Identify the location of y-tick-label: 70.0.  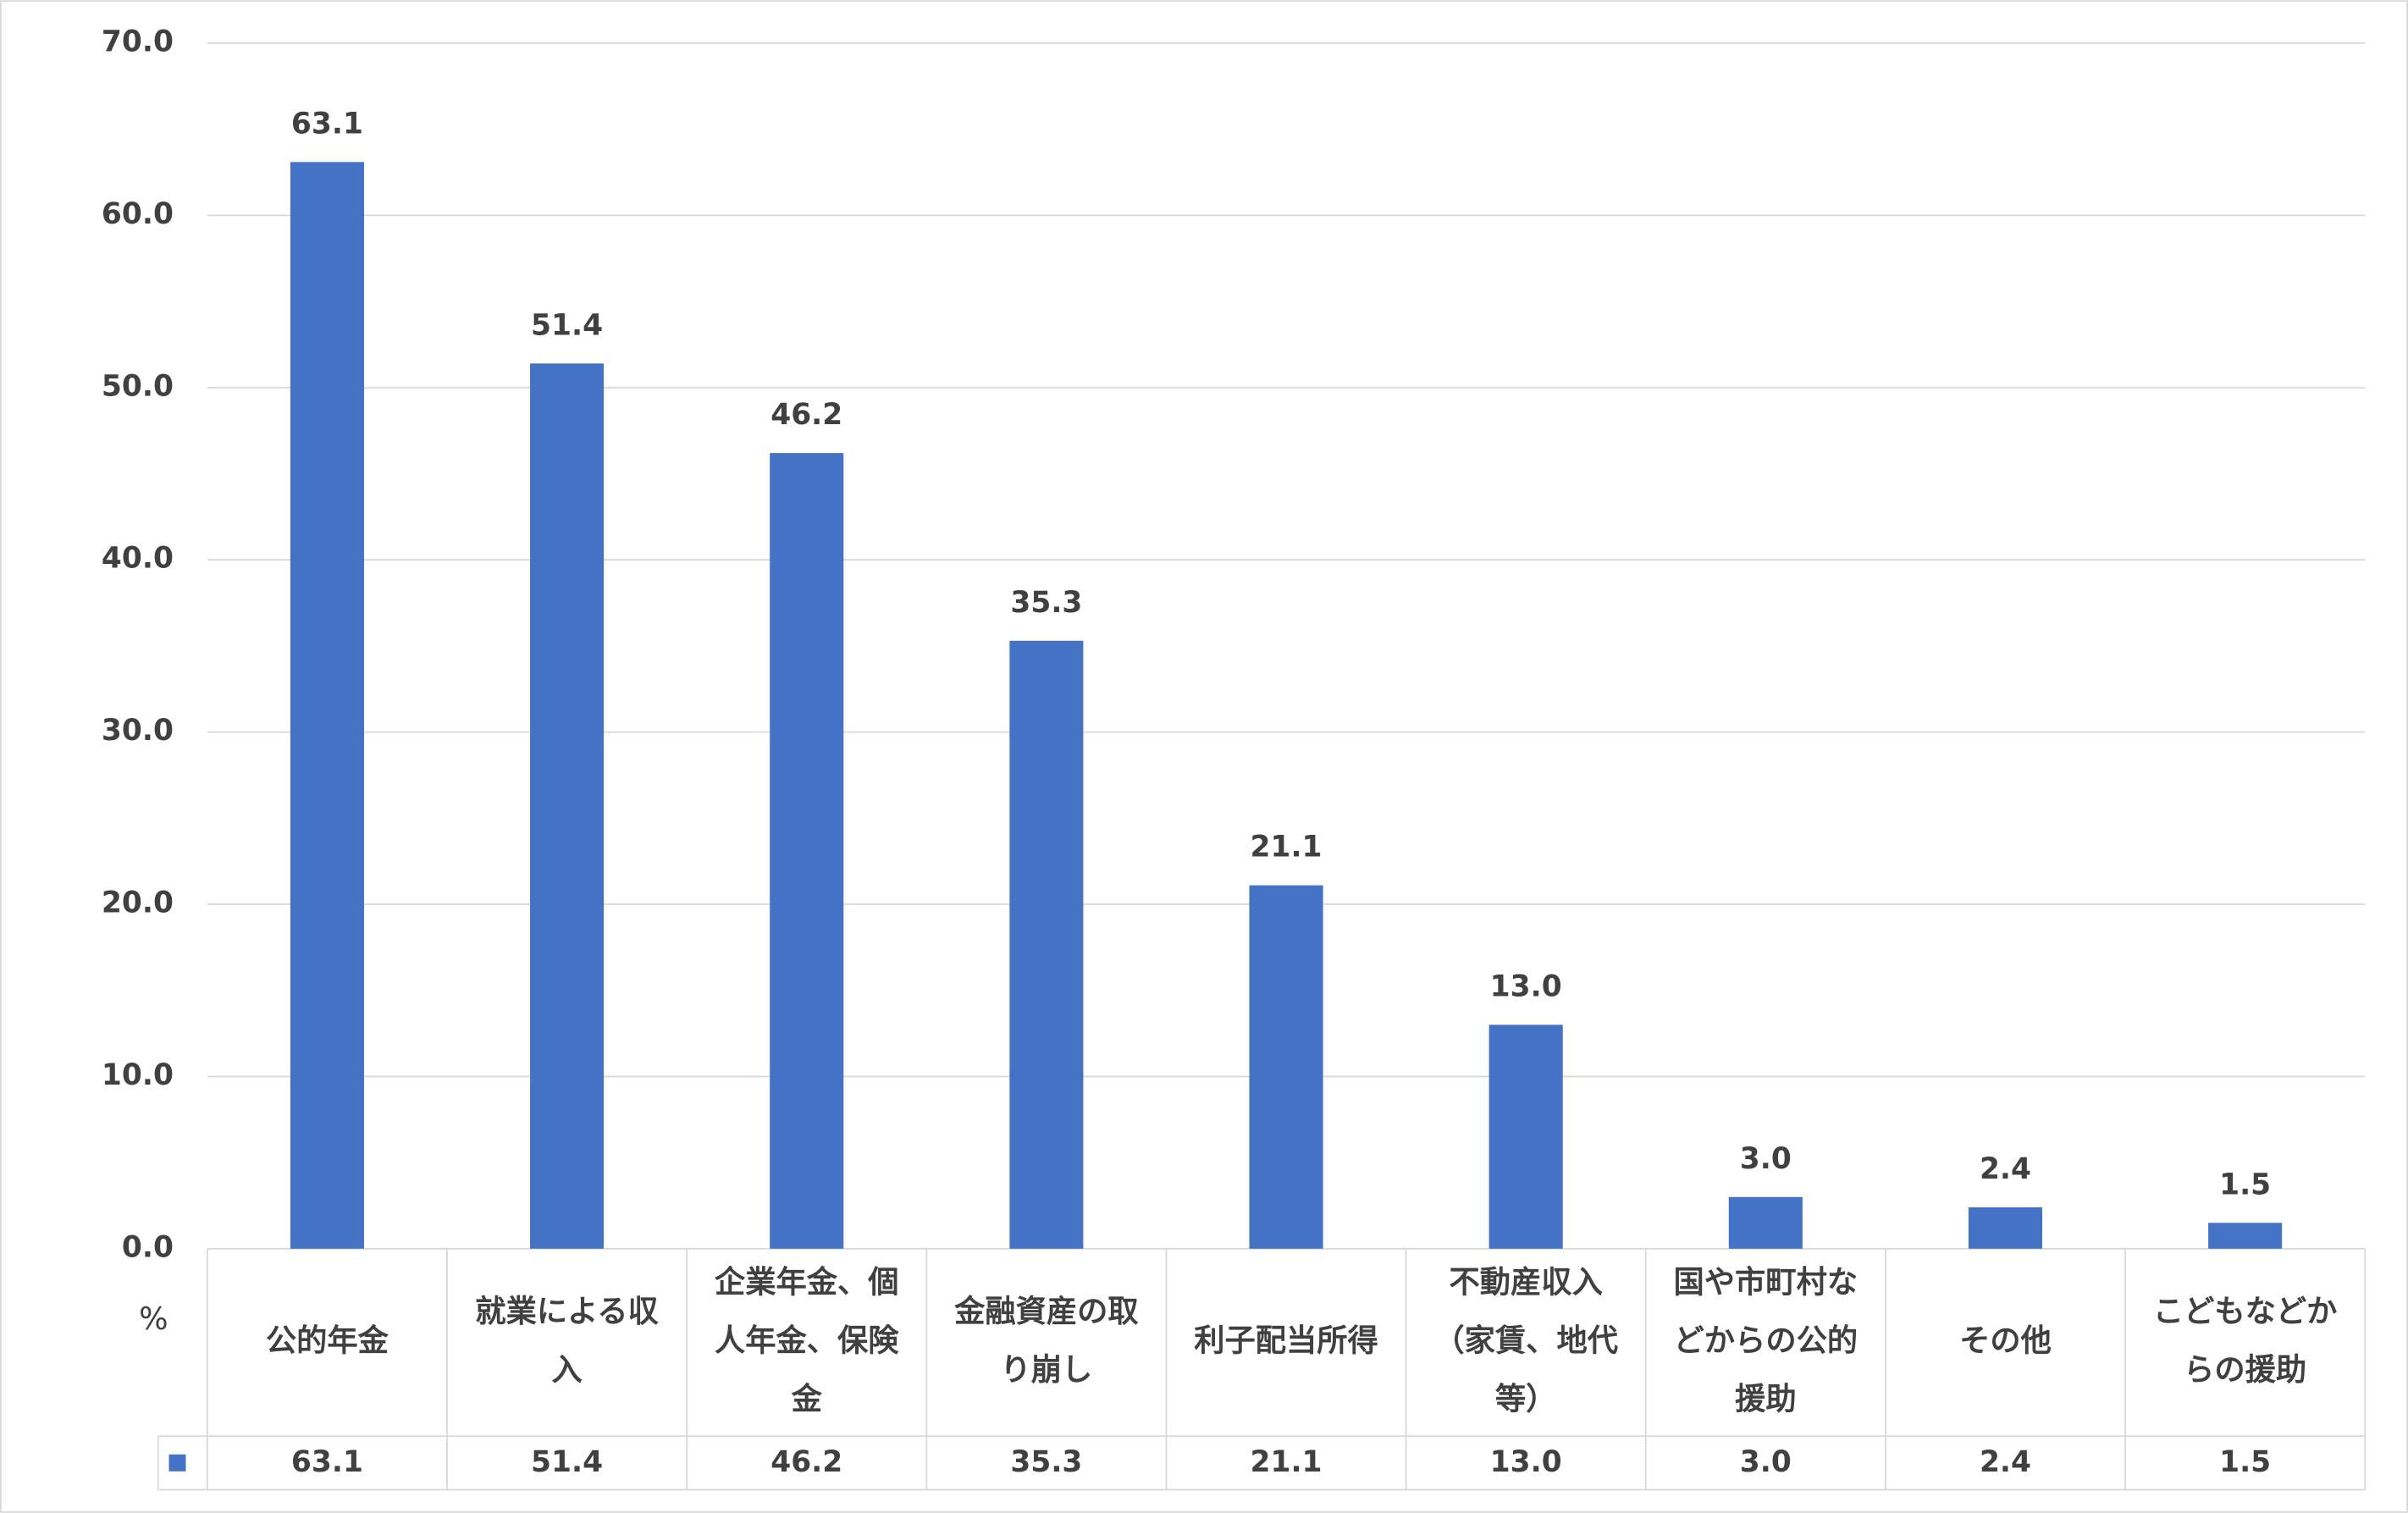
(138, 42).